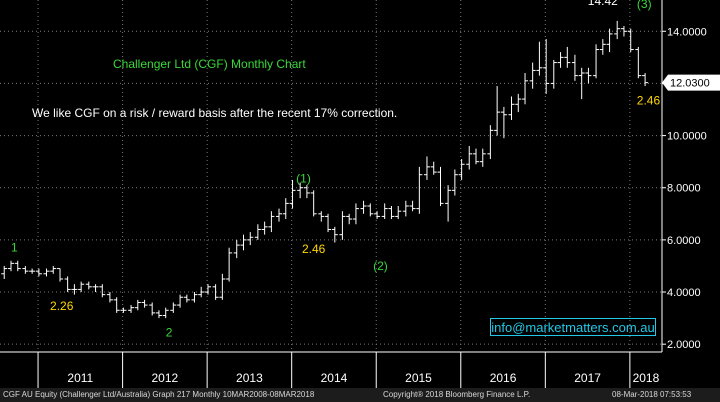 This screenshot has width=720, height=402. I want to click on x-tick-label: 2018, so click(646, 378).